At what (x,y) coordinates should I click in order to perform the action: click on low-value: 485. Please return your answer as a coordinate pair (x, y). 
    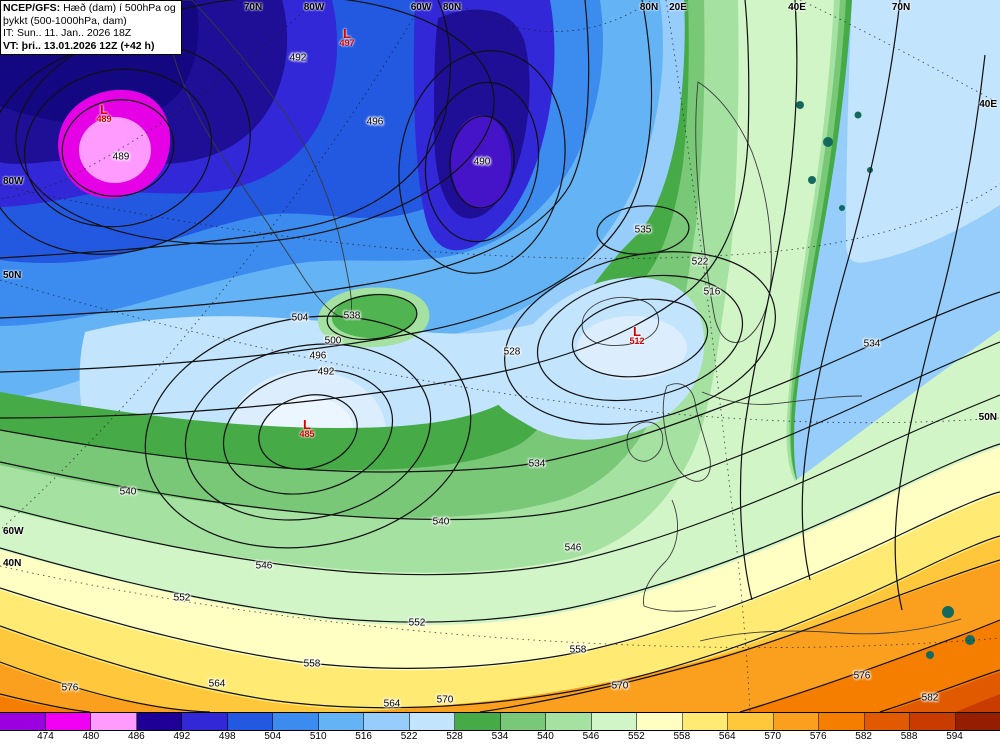
    Looking at the image, I should click on (307, 434).